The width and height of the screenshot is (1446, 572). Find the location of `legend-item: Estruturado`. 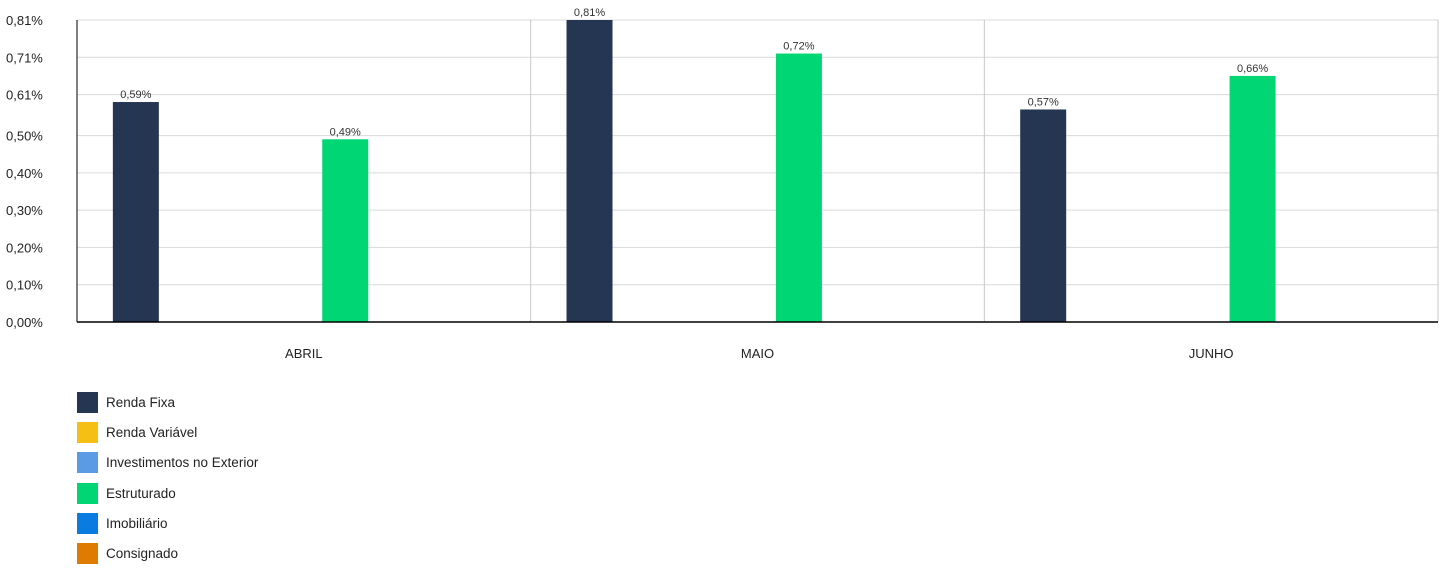

legend-item: Estruturado is located at coordinates (167, 493).